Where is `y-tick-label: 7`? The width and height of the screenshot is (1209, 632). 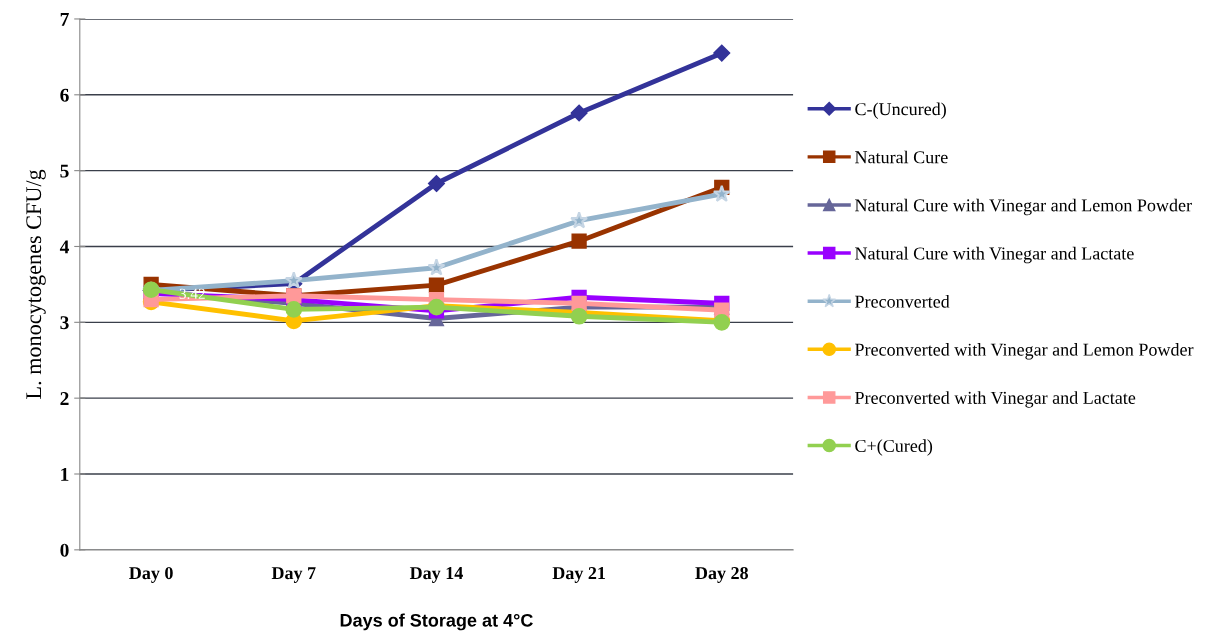 y-tick-label: 7 is located at coordinates (64, 19).